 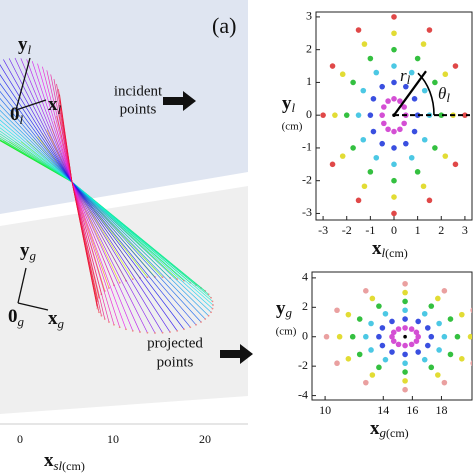 I want to click on y-tick-label: 4, so click(x=305, y=277).